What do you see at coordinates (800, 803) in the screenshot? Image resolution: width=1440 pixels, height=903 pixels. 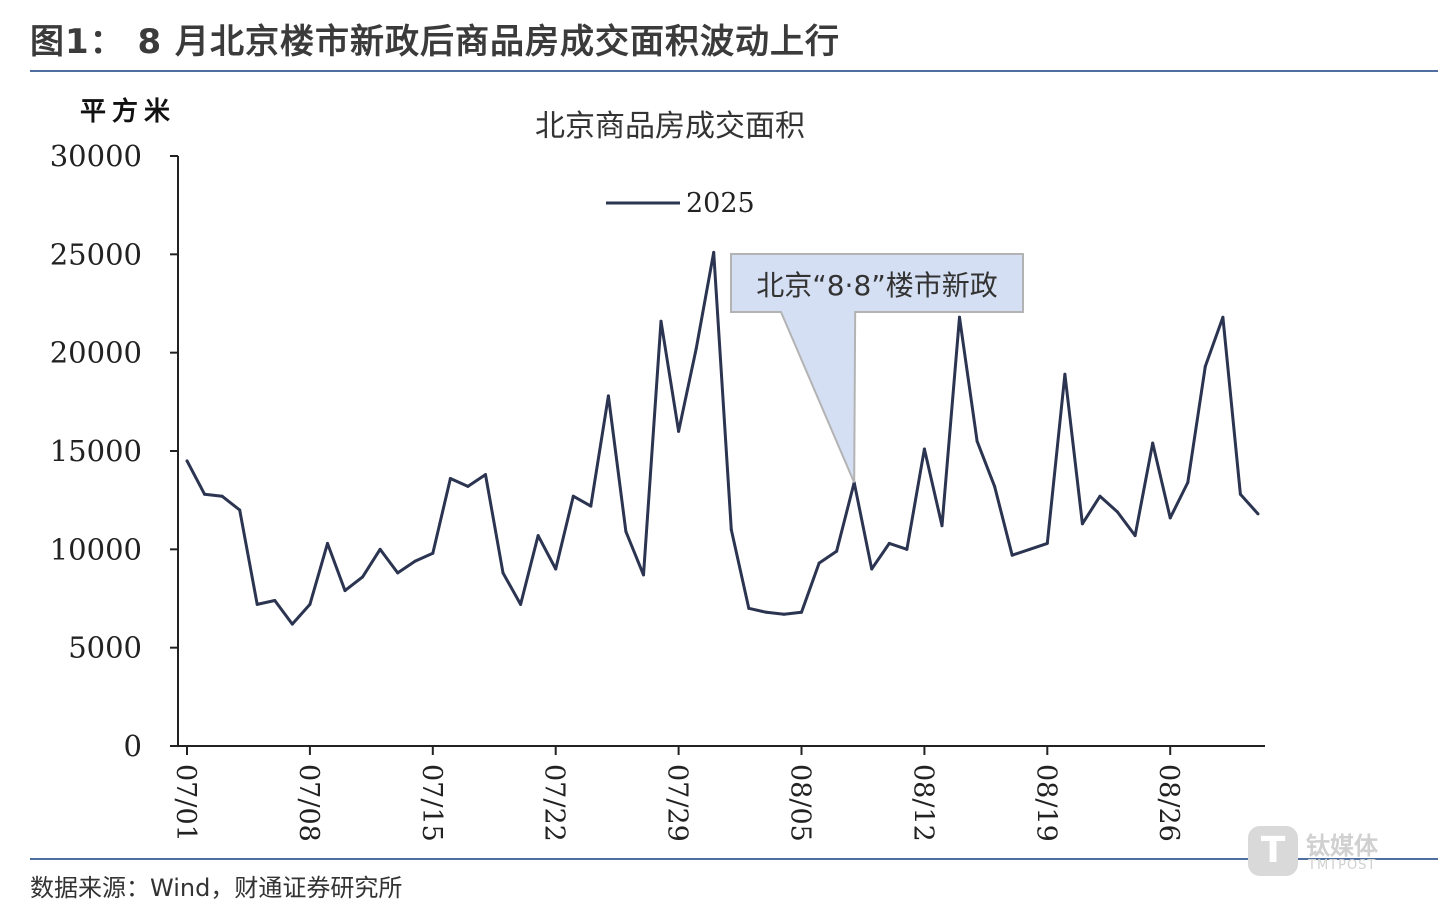 I see `x-tick-label: 08/05` at bounding box center [800, 803].